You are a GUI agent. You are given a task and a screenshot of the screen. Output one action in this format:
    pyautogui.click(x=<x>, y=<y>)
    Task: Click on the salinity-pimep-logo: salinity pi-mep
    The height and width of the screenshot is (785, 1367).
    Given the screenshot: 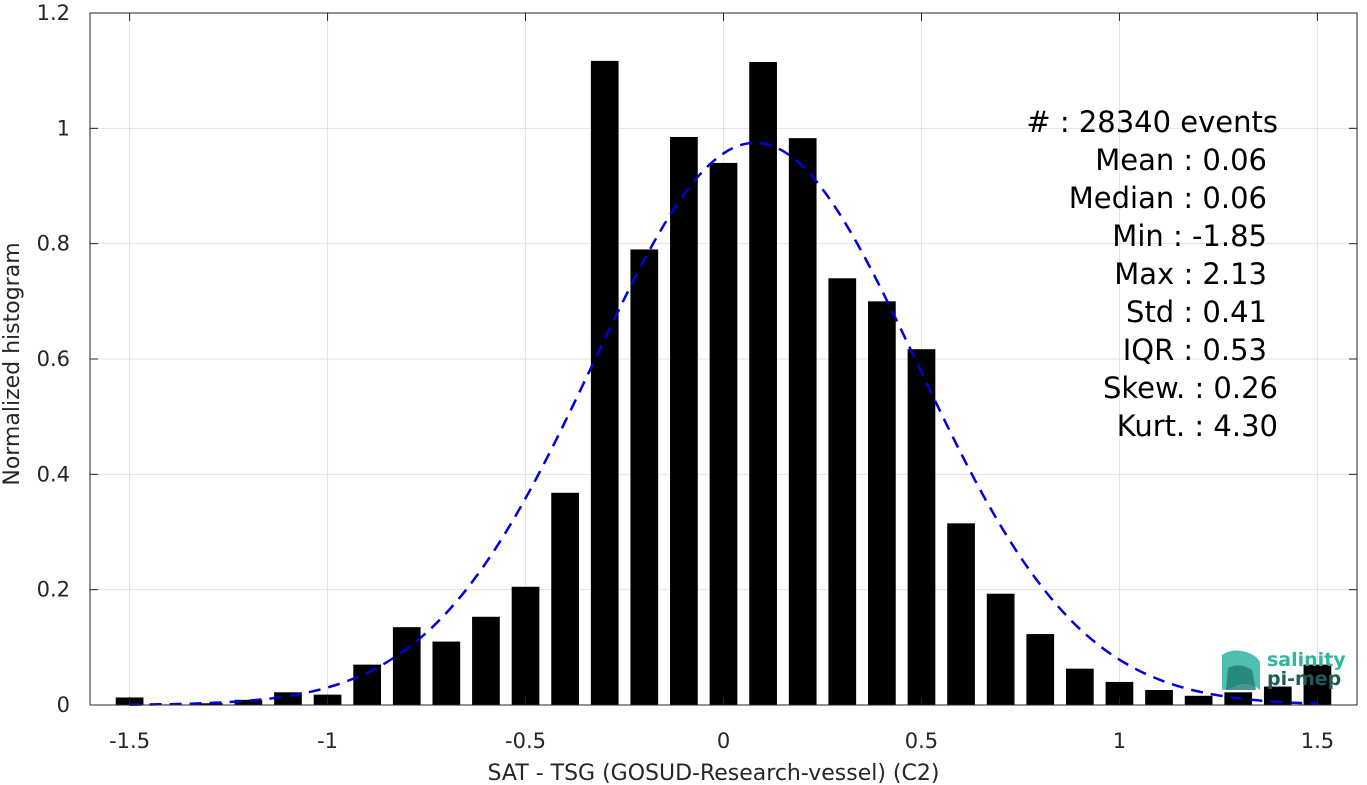 What is the action you would take?
    pyautogui.click(x=1284, y=669)
    